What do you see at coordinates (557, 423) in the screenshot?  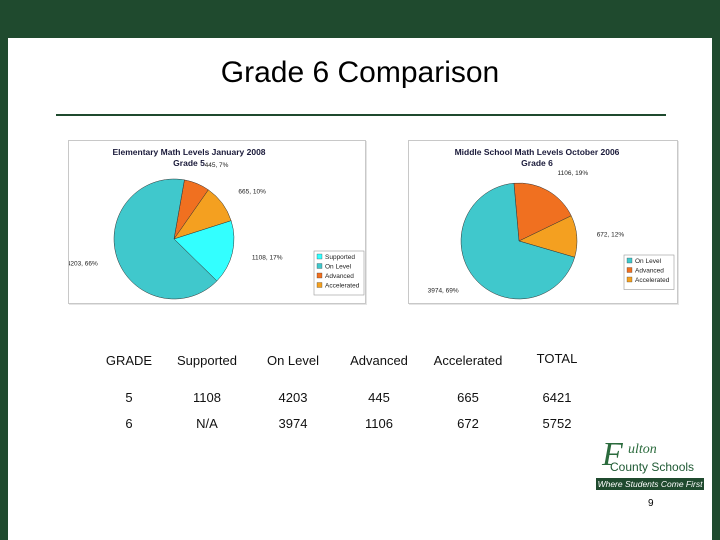 I see `cell-total: 5752` at bounding box center [557, 423].